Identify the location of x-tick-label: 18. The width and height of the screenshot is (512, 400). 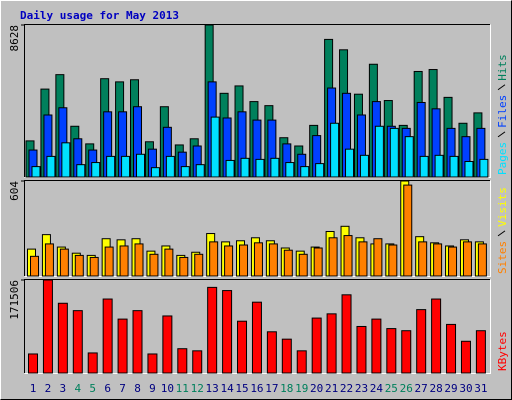
(286, 388).